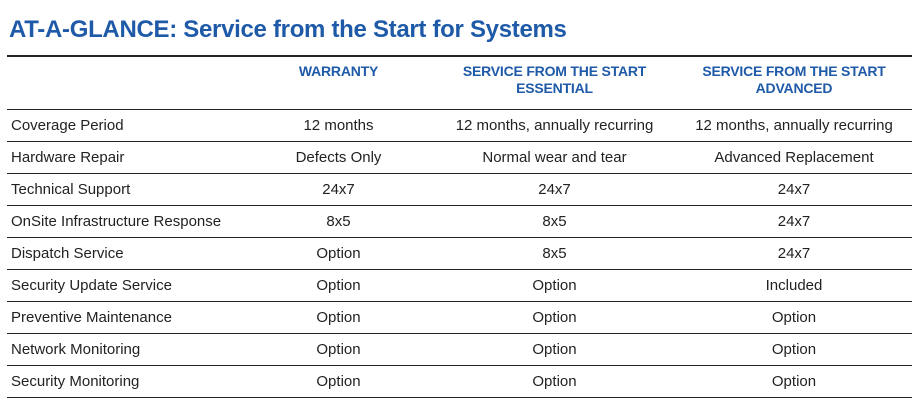 Image resolution: width=918 pixels, height=418 pixels. I want to click on table-row: Preventive Maintenance Option Option Option, so click(459, 317).